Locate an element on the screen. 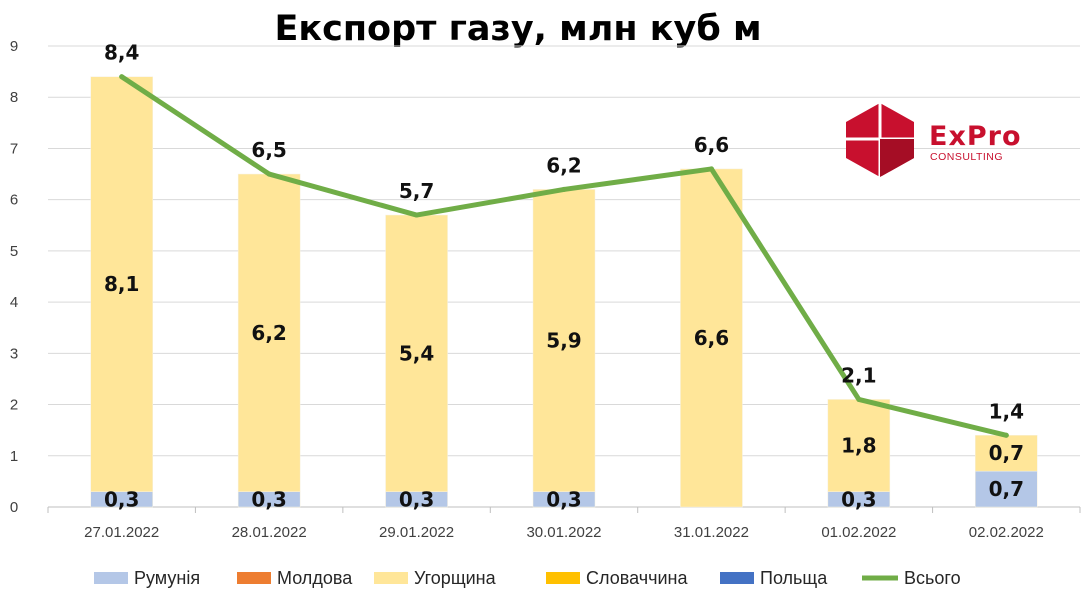  y-tick-label: 2 is located at coordinates (14, 405).